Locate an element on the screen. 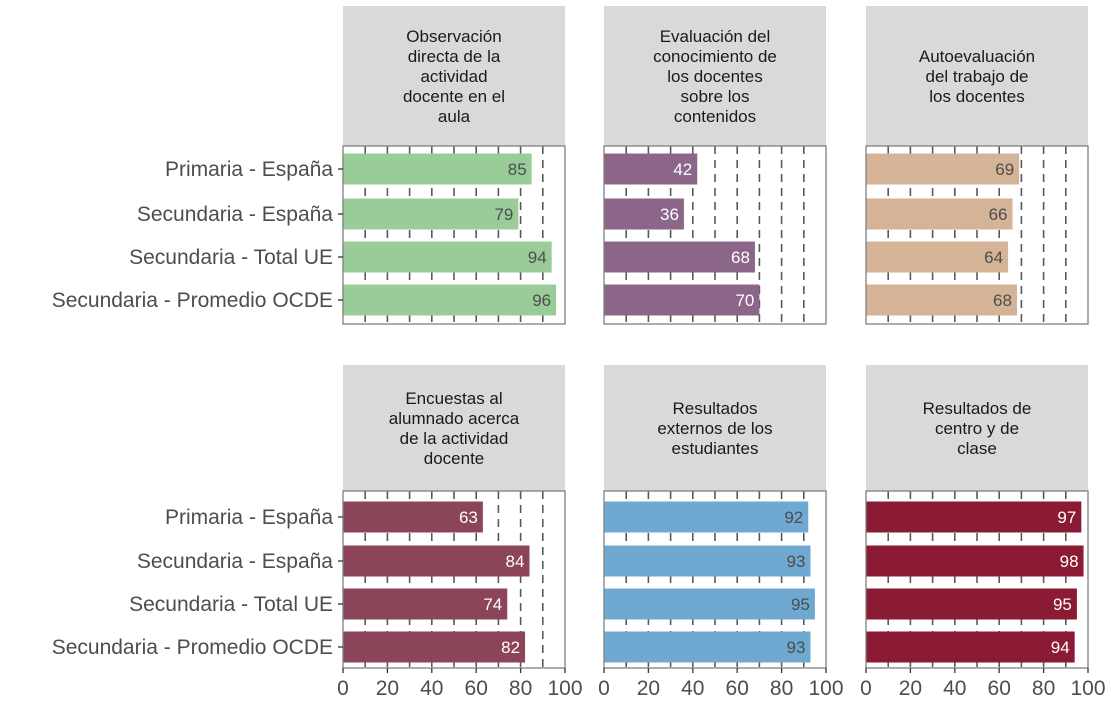 The image size is (1111, 704). bar-value-label: 66 is located at coordinates (998, 214).